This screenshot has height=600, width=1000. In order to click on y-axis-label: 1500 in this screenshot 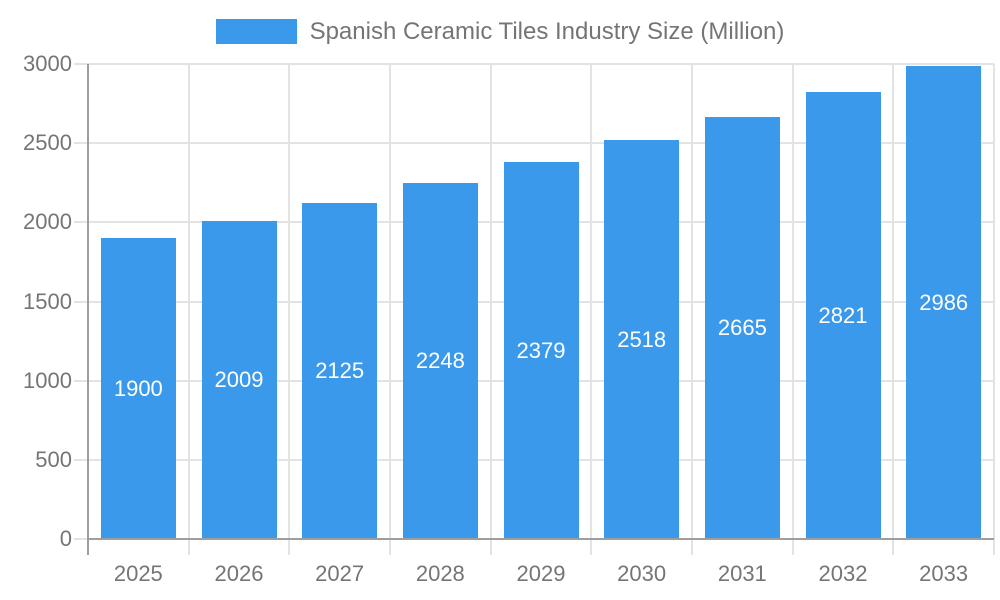, I will do `click(47, 301)`.